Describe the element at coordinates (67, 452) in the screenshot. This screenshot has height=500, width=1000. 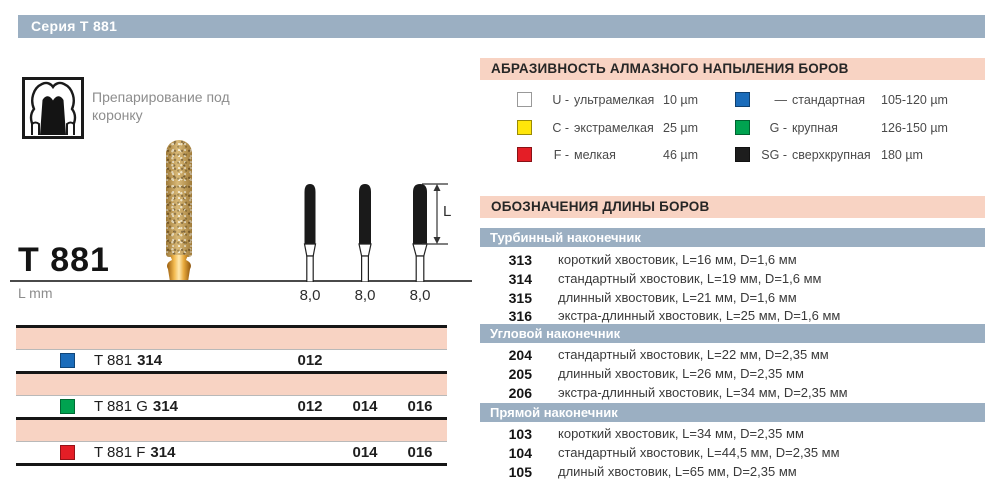
I see `abrasiveness-swatch-fine` at that location.